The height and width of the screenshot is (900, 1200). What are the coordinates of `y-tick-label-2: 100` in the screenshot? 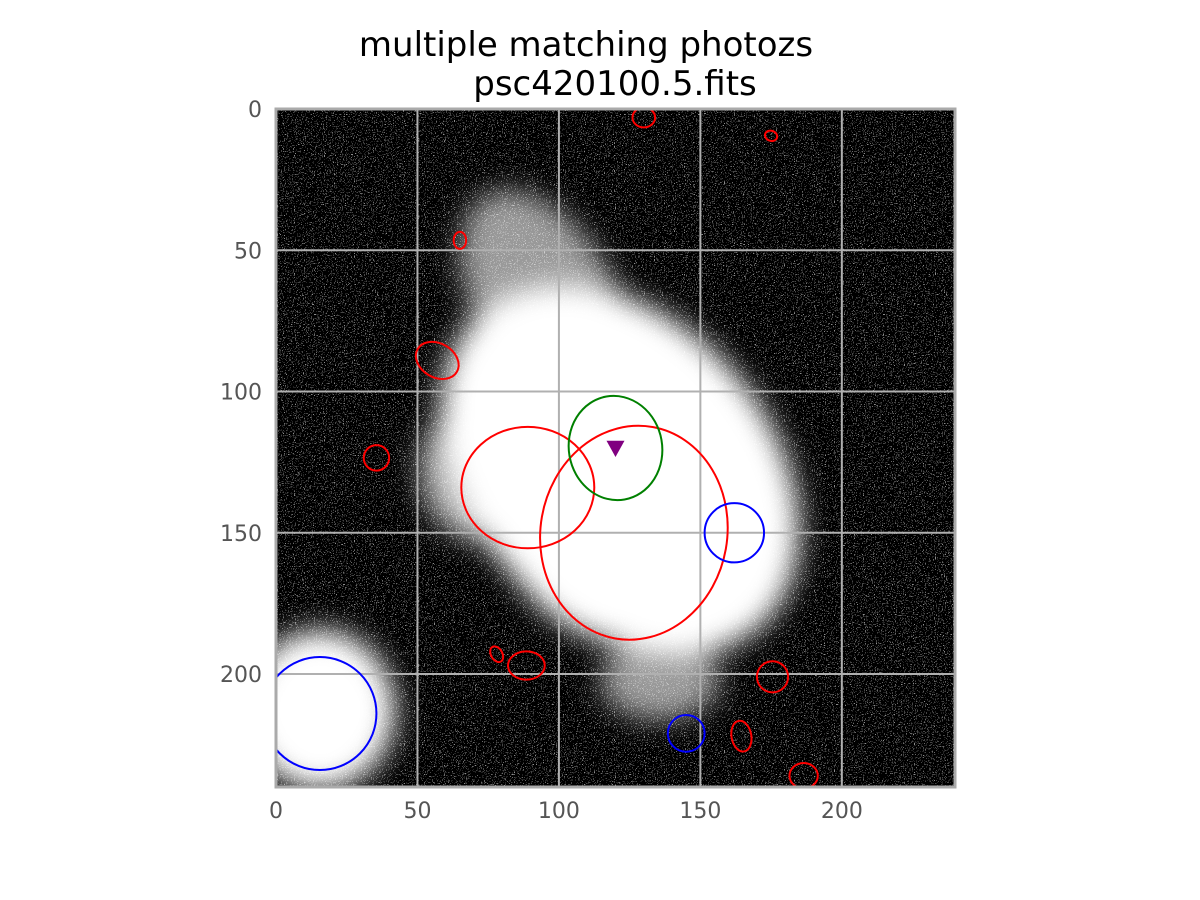 It's located at (241, 393).